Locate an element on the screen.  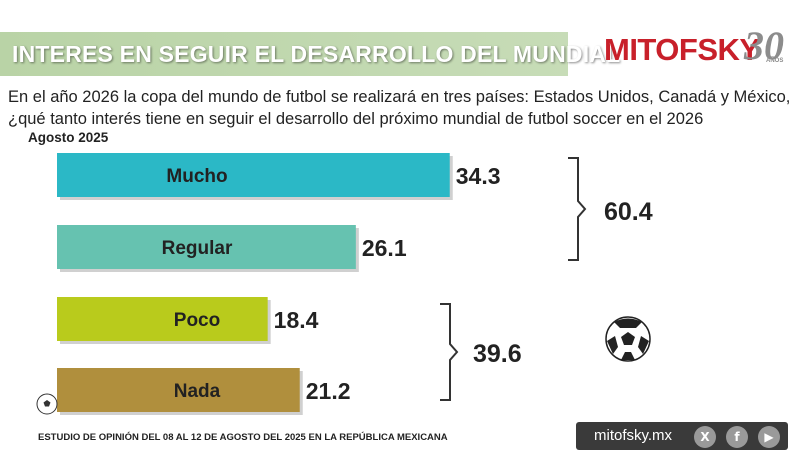
footer-bar is located at coordinates (682, 436).